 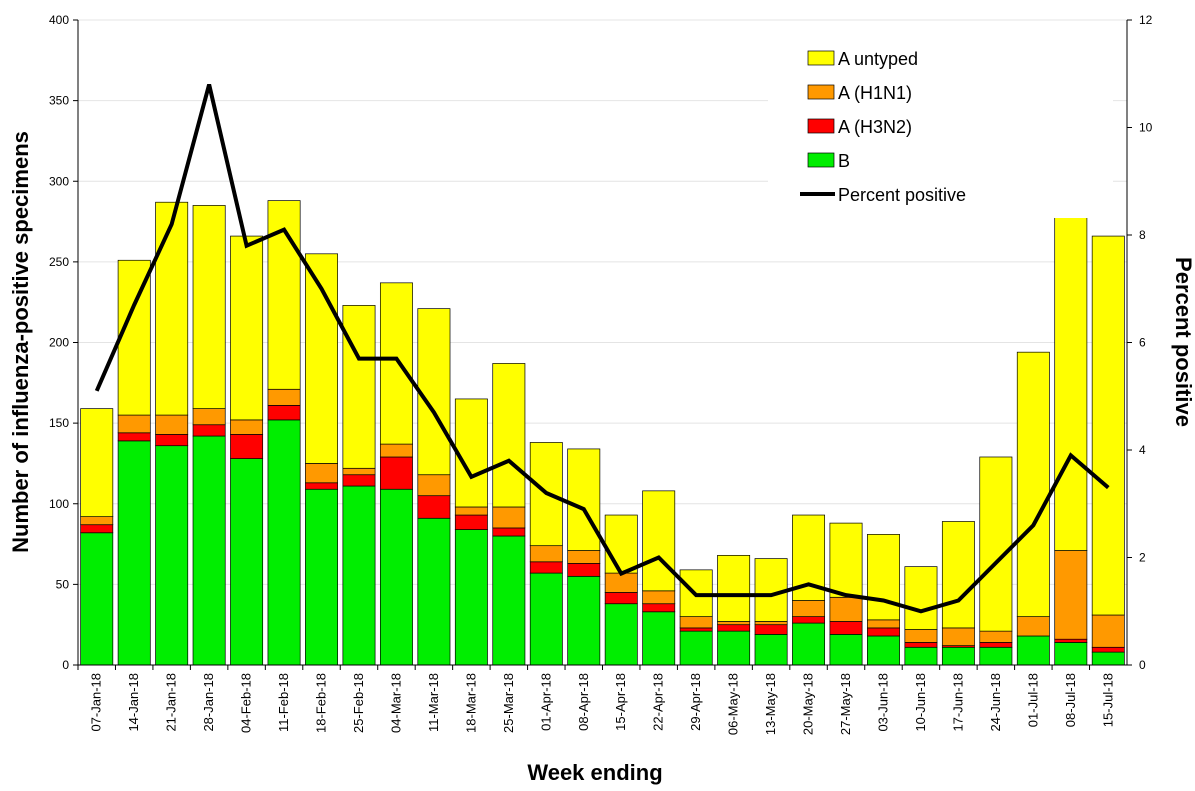 I want to click on y-tick-label: 350, so click(x=59, y=101).